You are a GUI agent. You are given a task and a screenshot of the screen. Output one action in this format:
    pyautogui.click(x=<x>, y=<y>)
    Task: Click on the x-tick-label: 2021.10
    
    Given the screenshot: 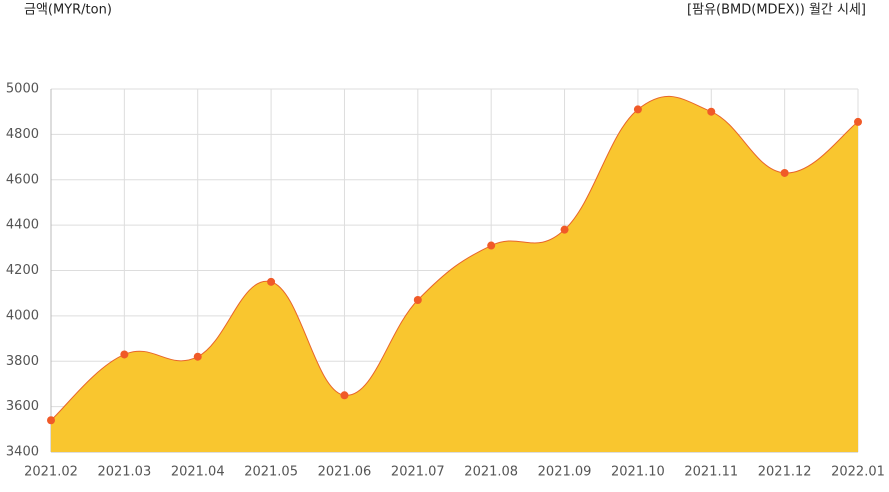 What is the action you would take?
    pyautogui.click(x=638, y=472)
    